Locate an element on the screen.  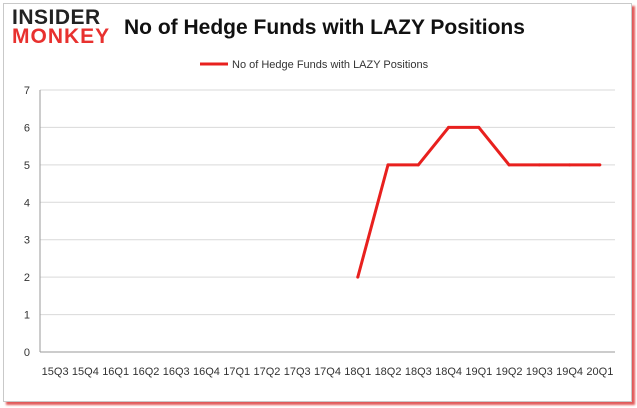
y-tick-label: 0 is located at coordinates (27, 353).